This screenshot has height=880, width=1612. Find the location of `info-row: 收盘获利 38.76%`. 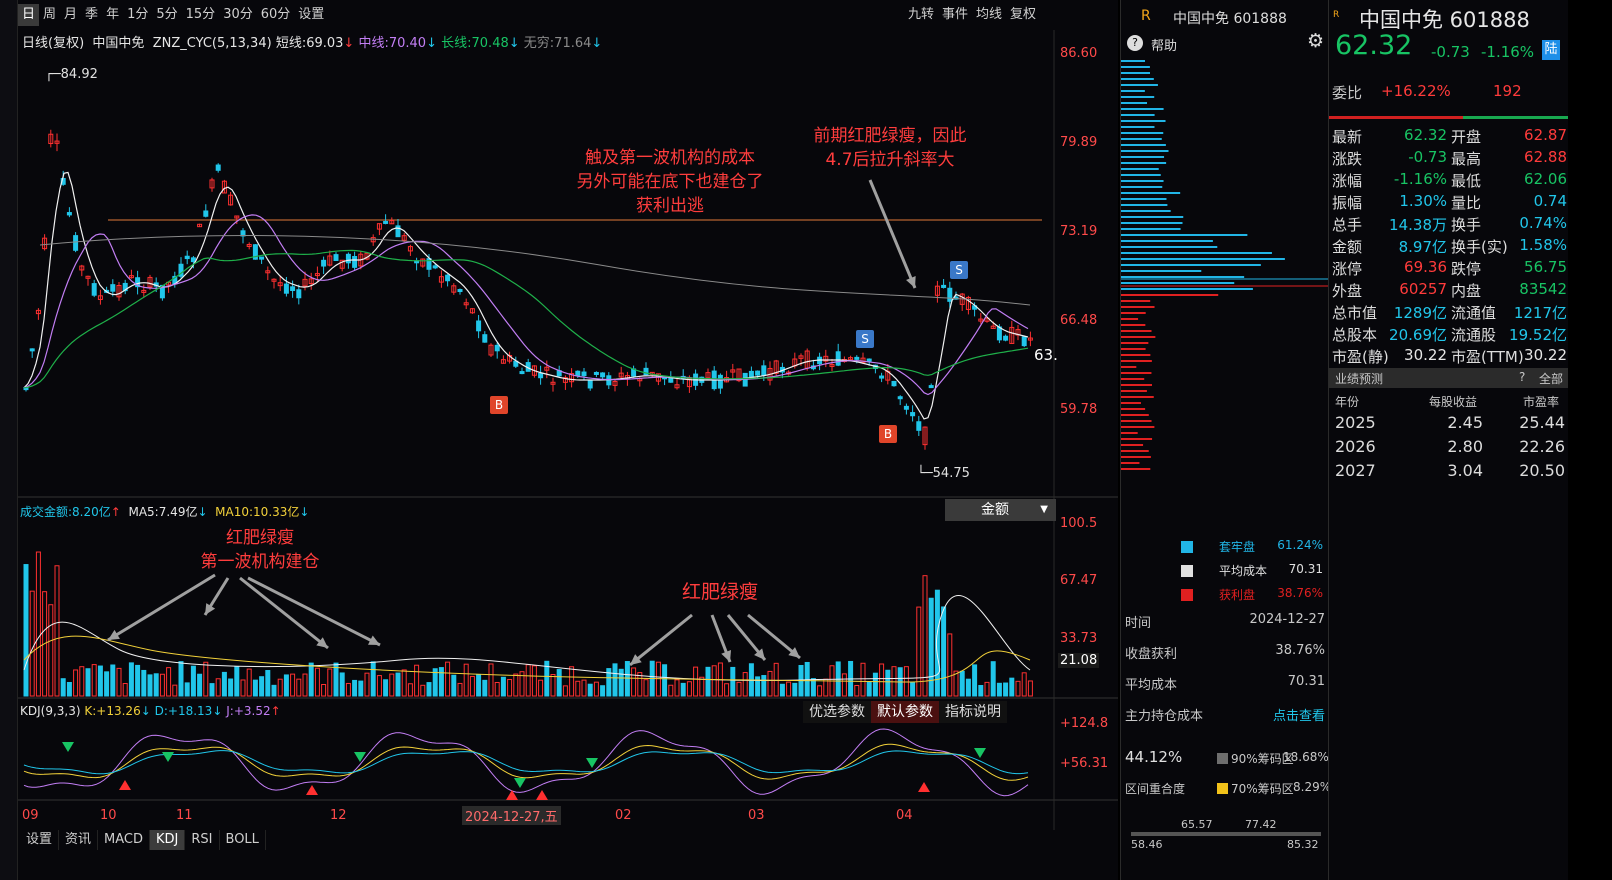

info-row: 收盘获利 38.76% is located at coordinates (1225, 658).